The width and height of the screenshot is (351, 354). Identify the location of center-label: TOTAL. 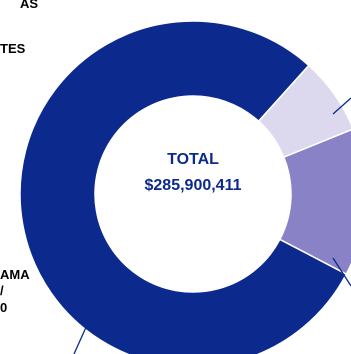
(193, 159).